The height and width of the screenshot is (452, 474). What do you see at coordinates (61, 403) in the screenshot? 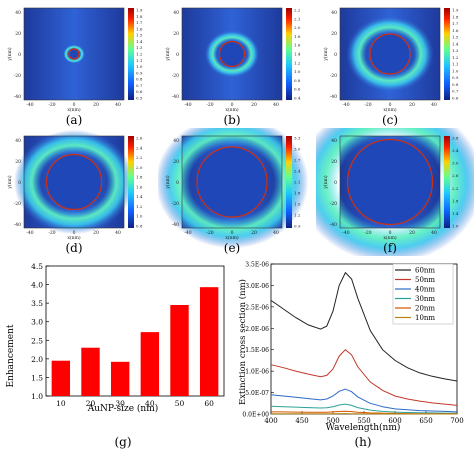
I see `bar-x-tick-label: 10` at bounding box center [61, 403].